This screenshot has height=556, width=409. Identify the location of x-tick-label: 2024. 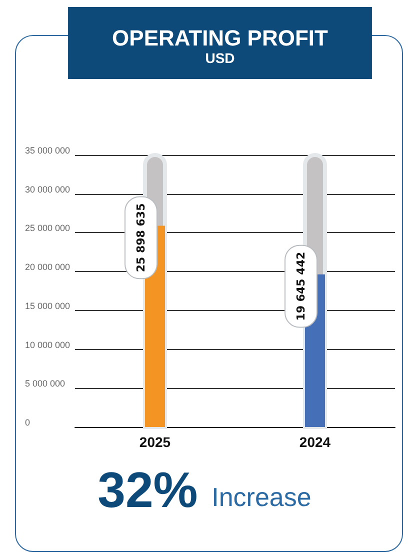
(315, 442).